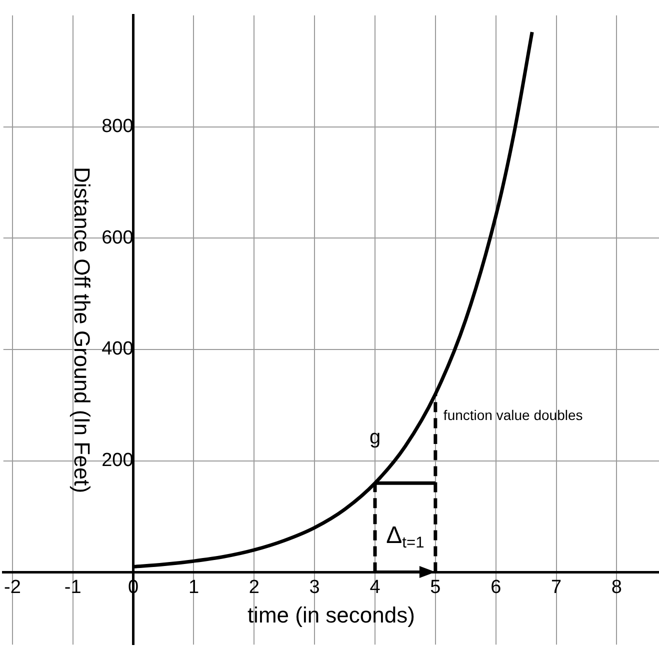 Image resolution: width=659 pixels, height=660 pixels. I want to click on x-tick-label: 3, so click(314, 587).